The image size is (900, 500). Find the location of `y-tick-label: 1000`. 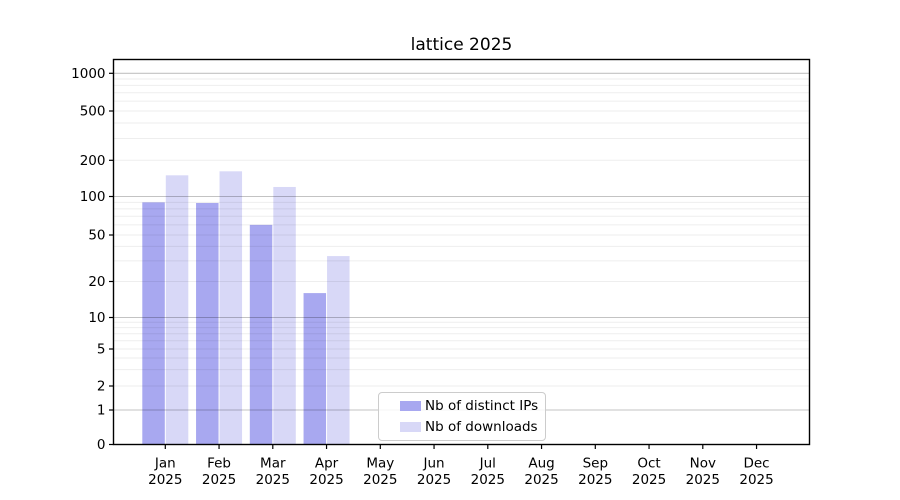

y-tick-label: 1000 is located at coordinates (88, 74).